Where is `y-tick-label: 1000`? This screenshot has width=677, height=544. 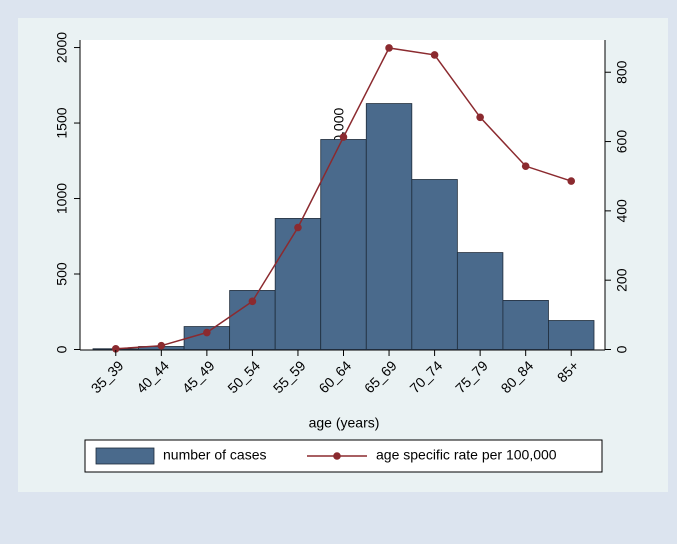 y-tick-label: 1000 is located at coordinates (62, 198).